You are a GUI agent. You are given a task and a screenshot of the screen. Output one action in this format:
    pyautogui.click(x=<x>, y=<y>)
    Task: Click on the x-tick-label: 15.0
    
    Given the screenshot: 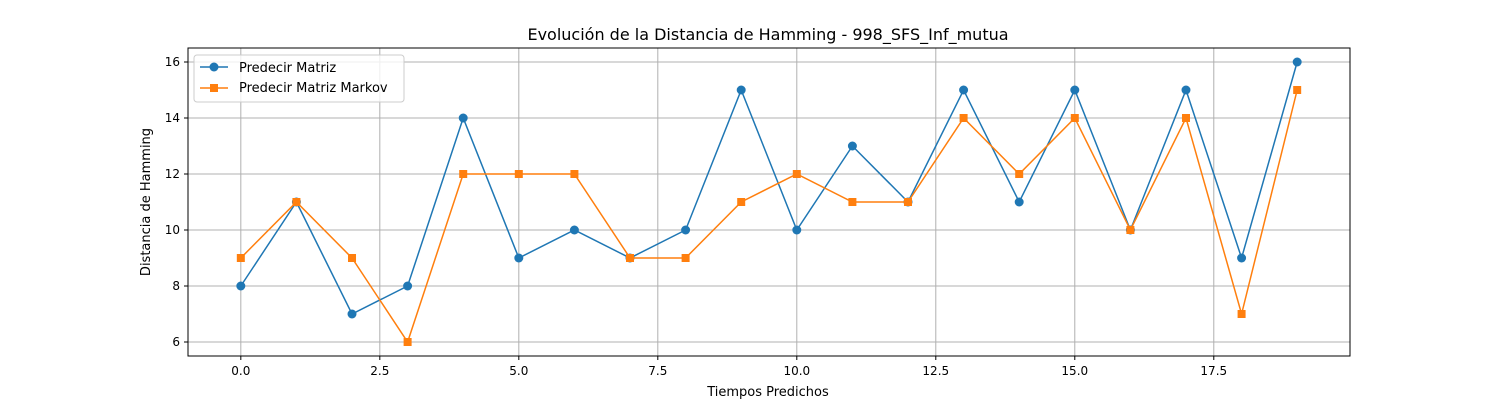 What is the action you would take?
    pyautogui.click(x=1074, y=371)
    